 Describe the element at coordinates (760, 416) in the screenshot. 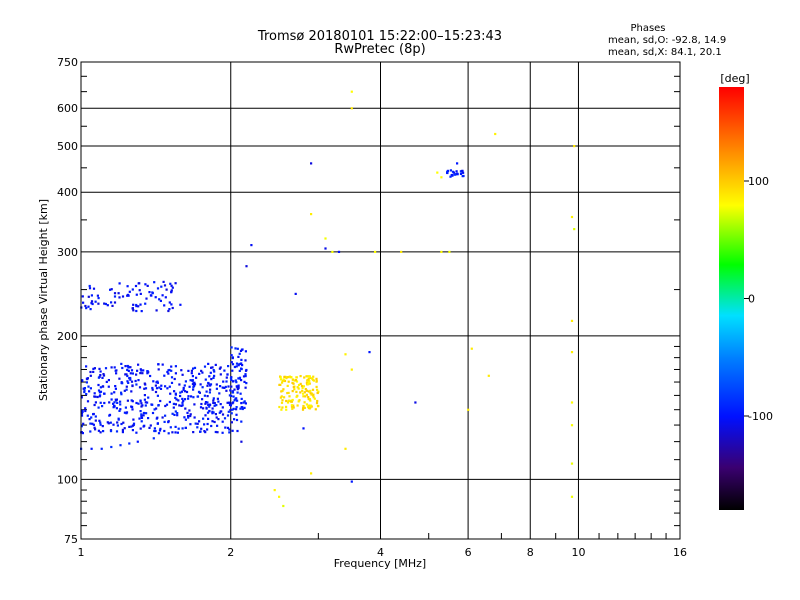

I see `colorbar-tick-label: -100` at that location.